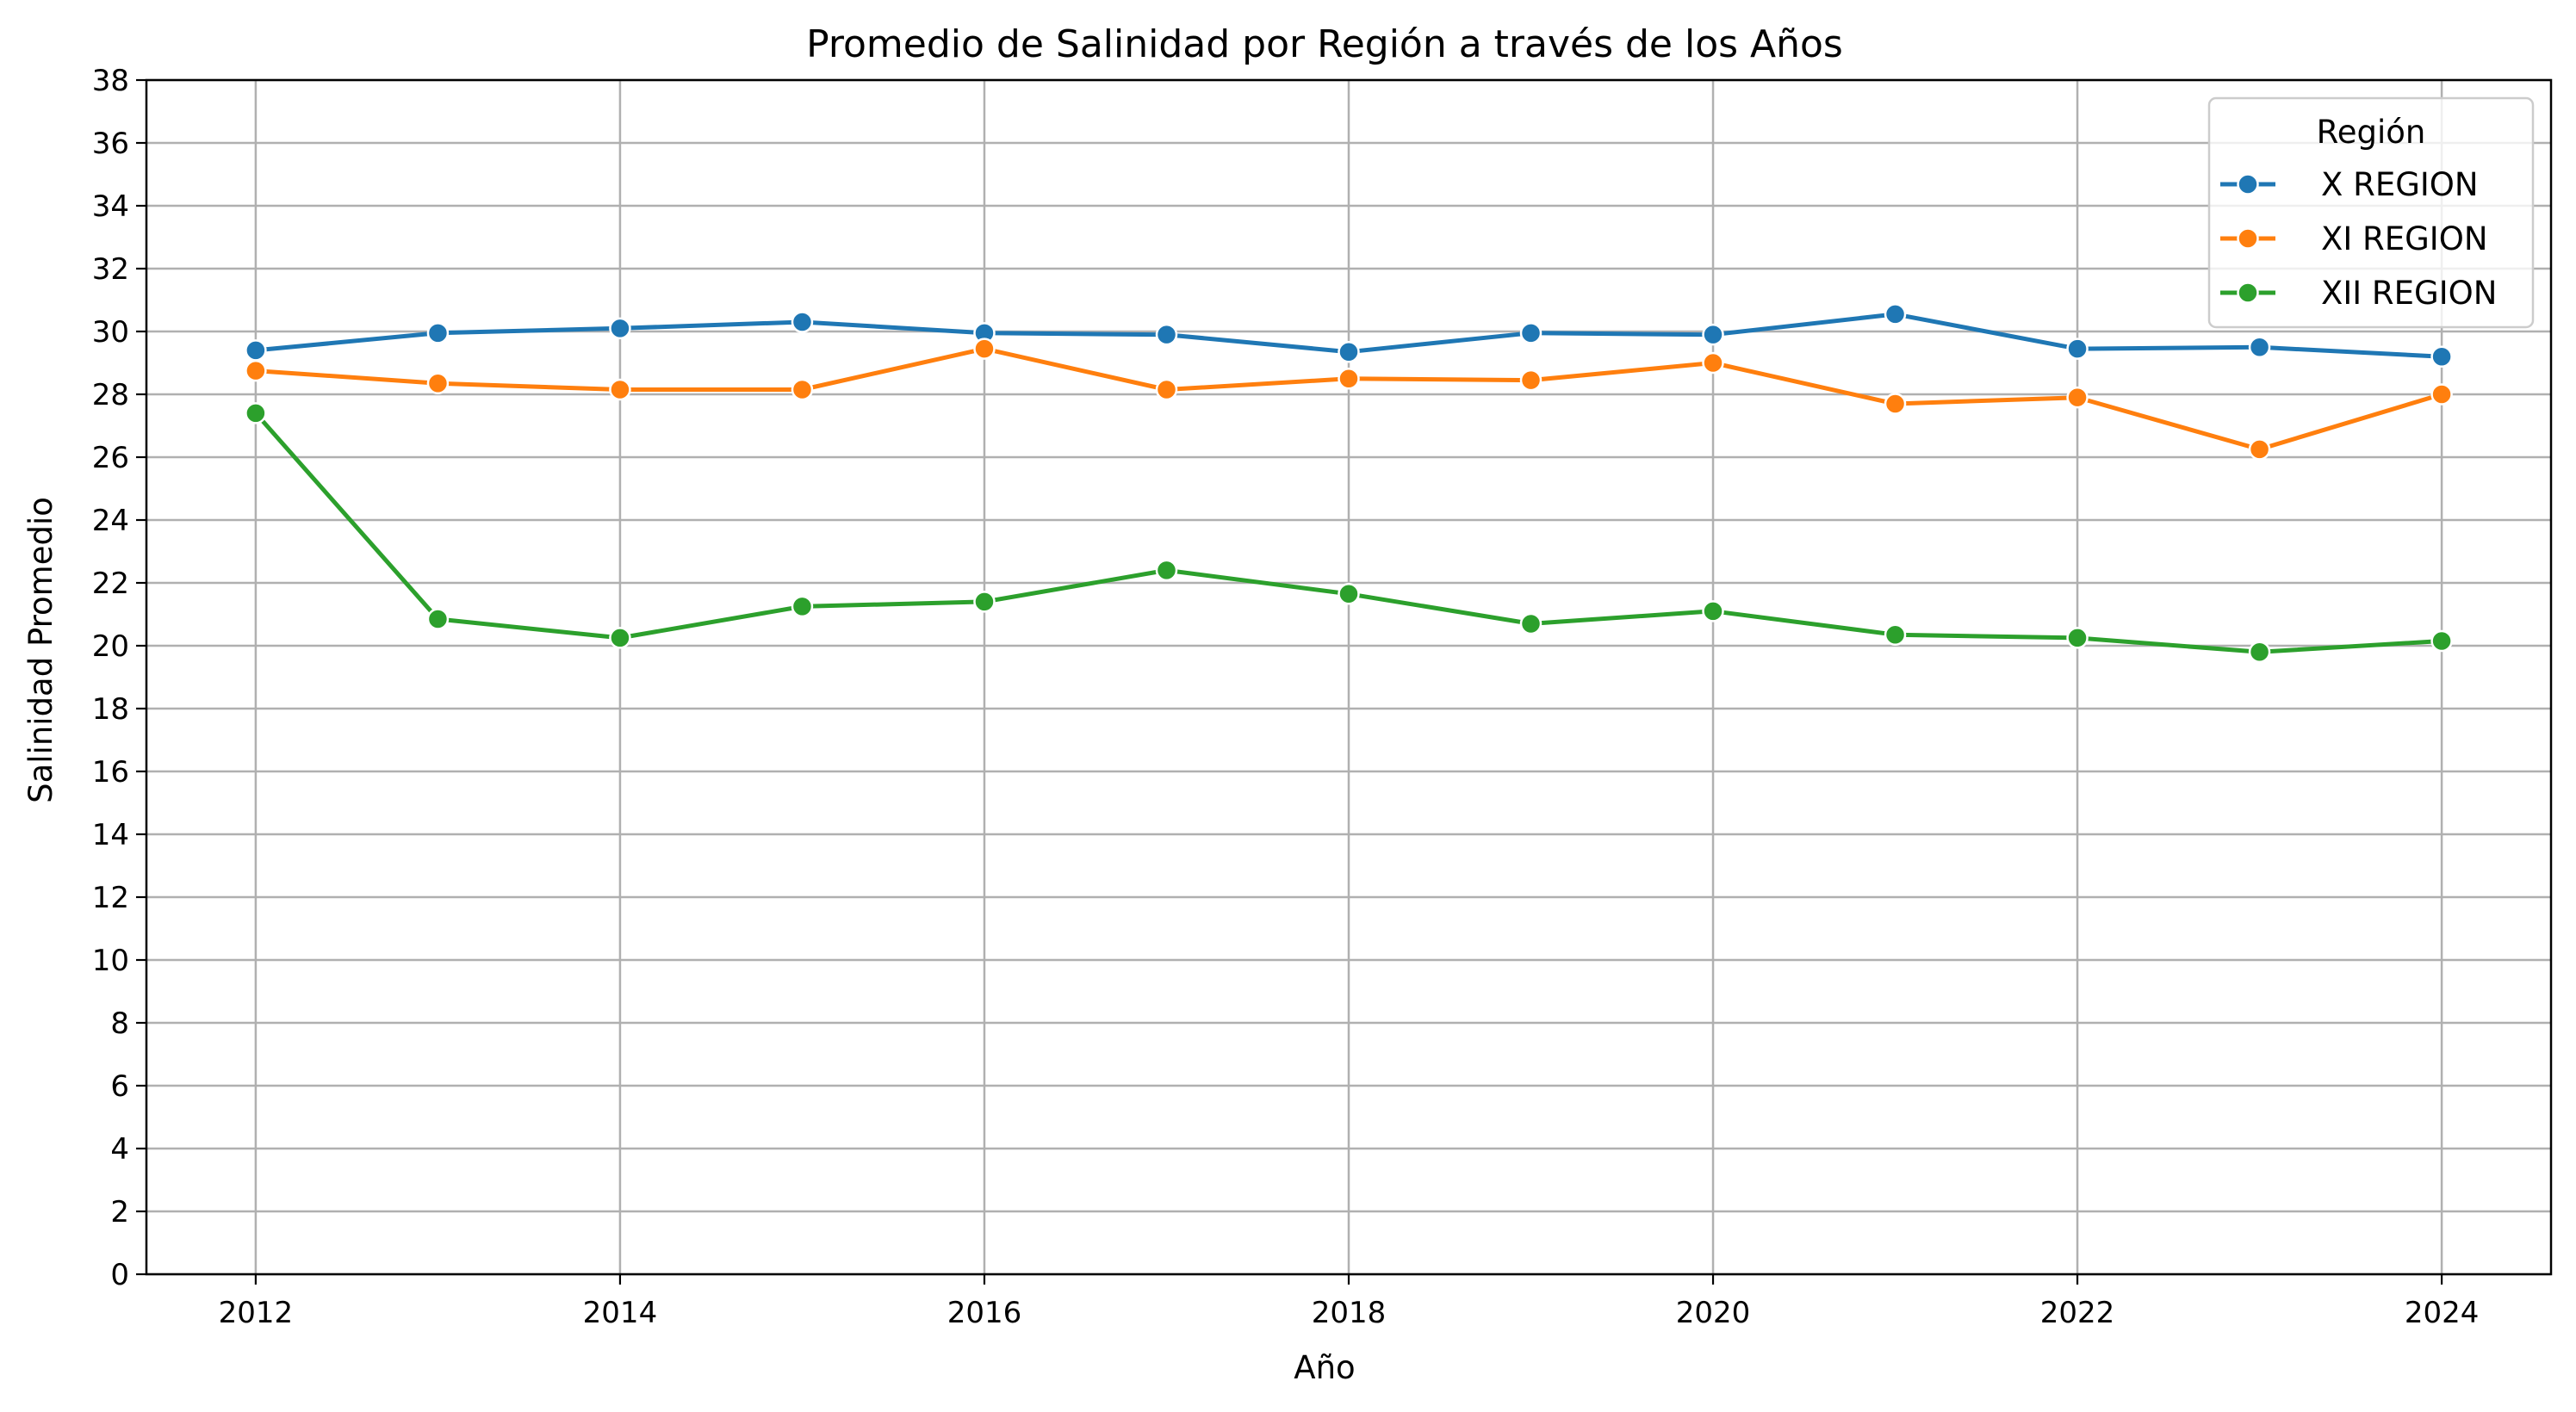 The width and height of the screenshot is (2576, 1412). Describe the element at coordinates (256, 413) in the screenshot. I see `data-point-3-2012` at that location.